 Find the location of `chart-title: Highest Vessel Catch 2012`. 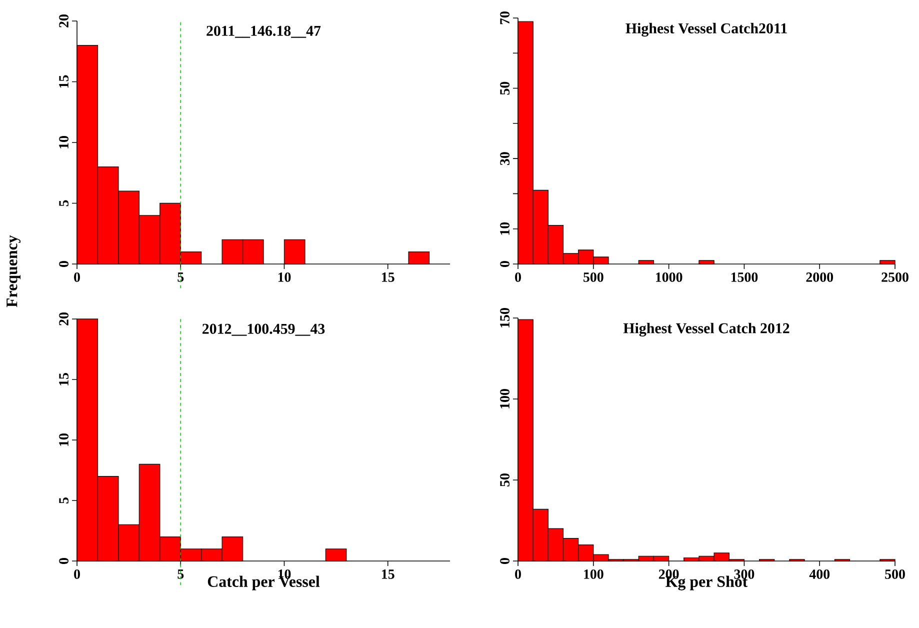

chart-title: Highest Vessel Catch 2012 is located at coordinates (706, 329).